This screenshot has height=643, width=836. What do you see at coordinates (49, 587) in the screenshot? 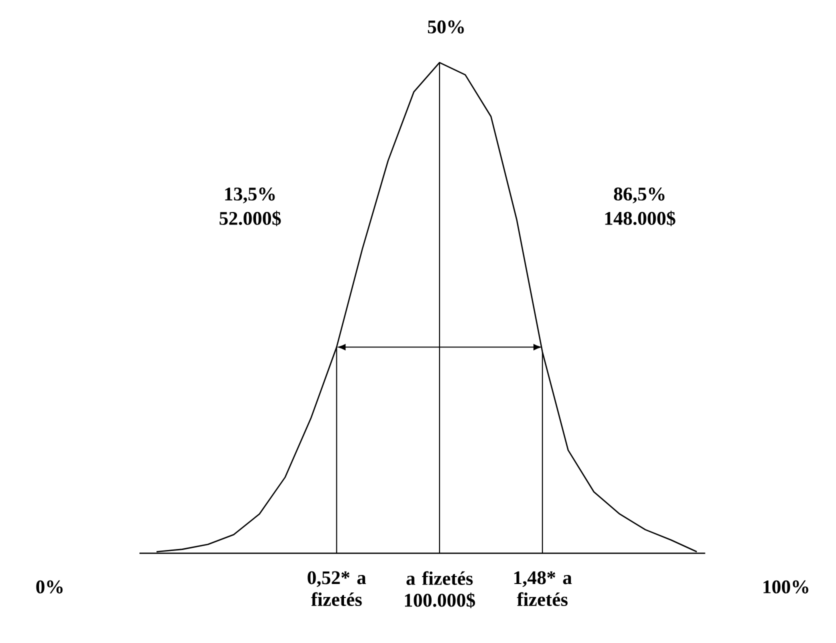
I see `text: 0%` at bounding box center [49, 587].